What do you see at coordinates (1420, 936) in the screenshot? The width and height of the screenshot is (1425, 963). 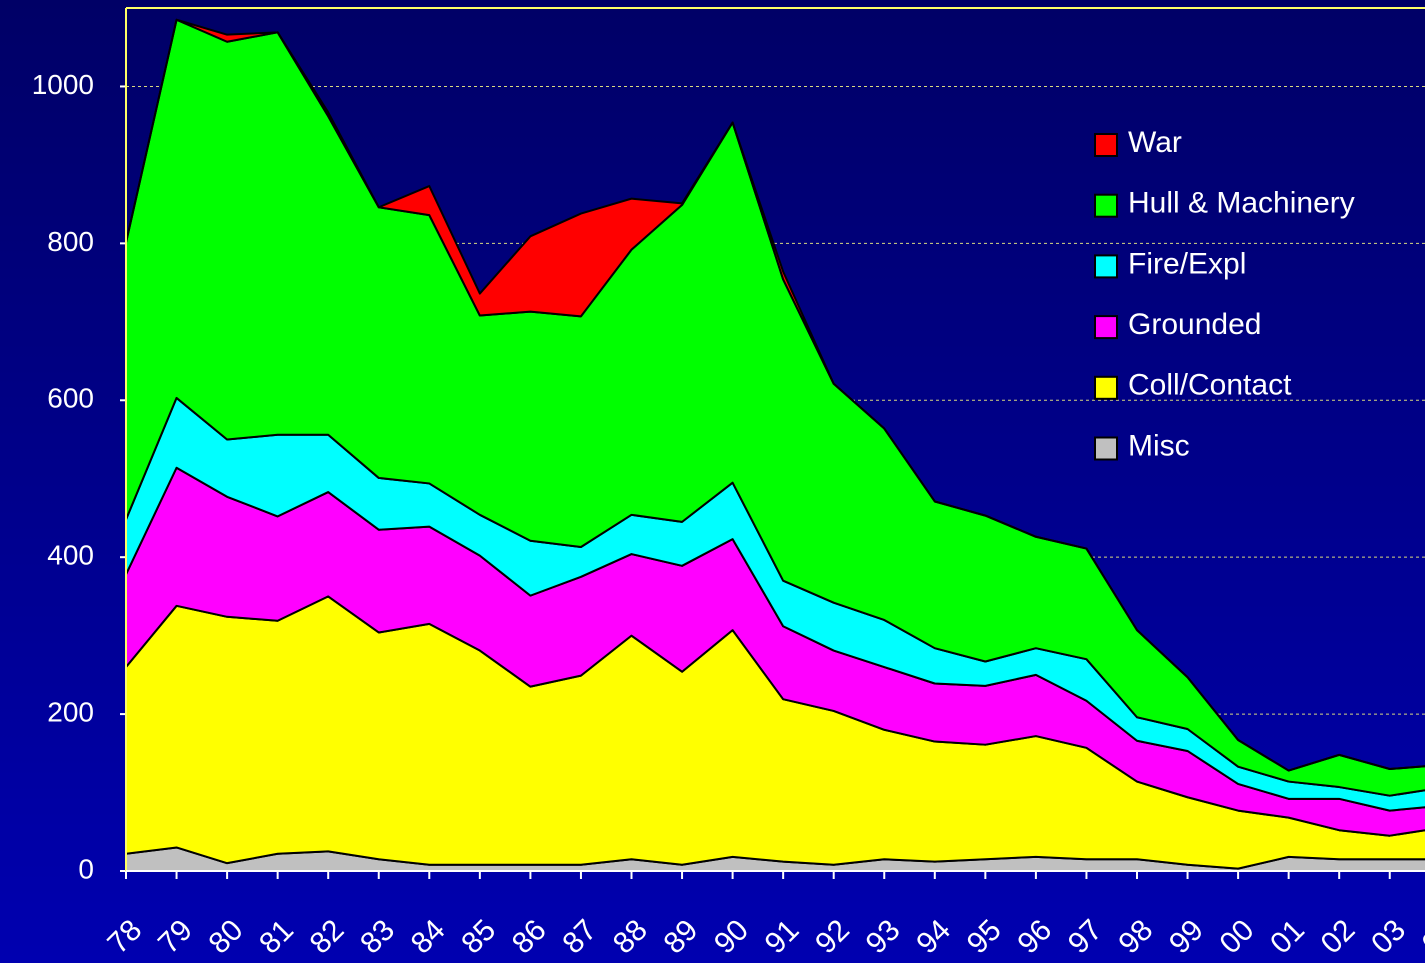 I see `x-tick-label: 04` at bounding box center [1420, 936].